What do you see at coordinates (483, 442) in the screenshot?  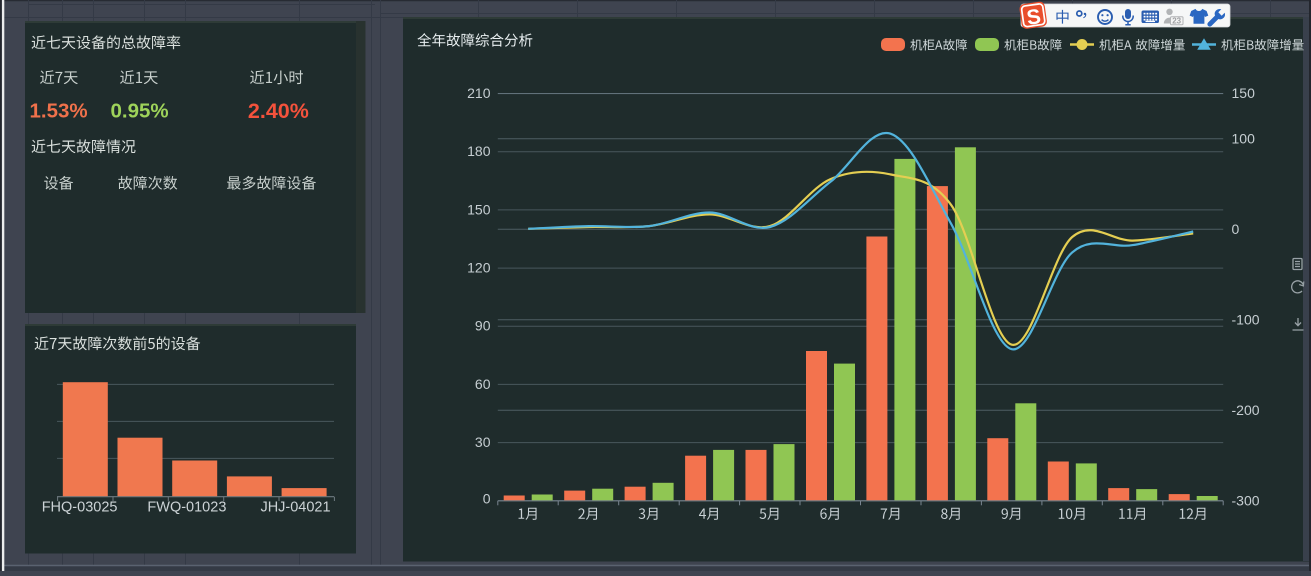 I see `svg-text: 30` at bounding box center [483, 442].